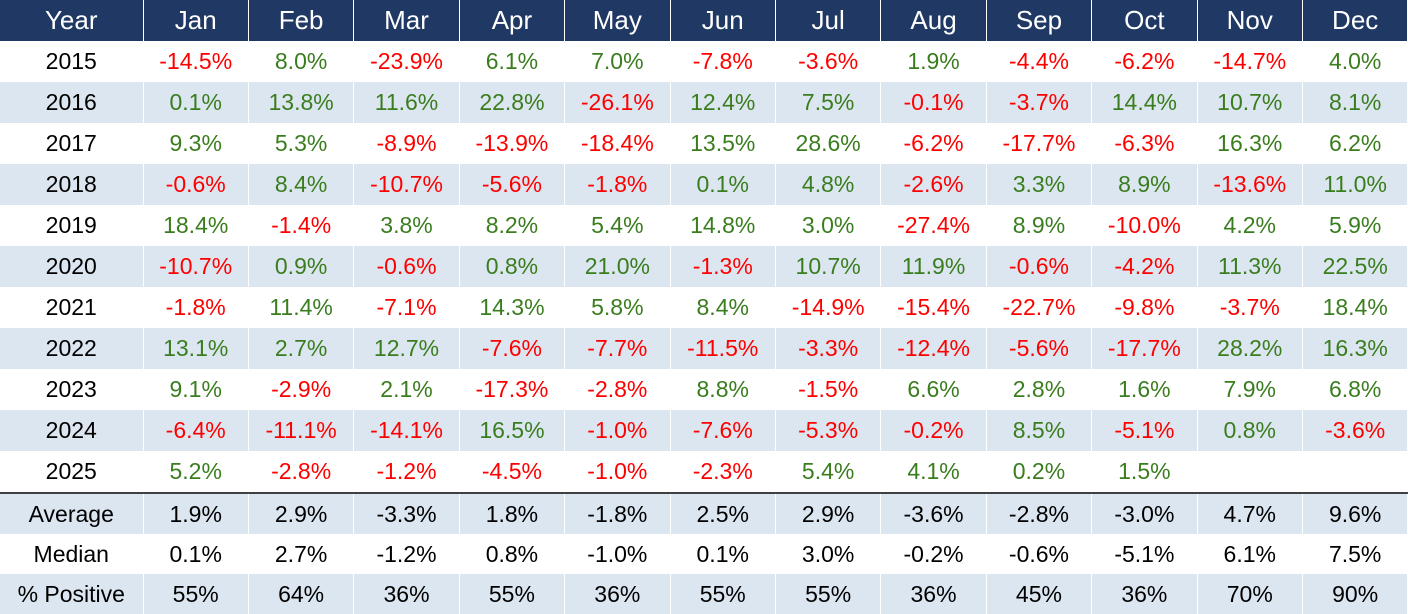 Image resolution: width=1408 pixels, height=614 pixels. Describe the element at coordinates (1144, 513) in the screenshot. I see `summary-cell: -3.0%` at that location.